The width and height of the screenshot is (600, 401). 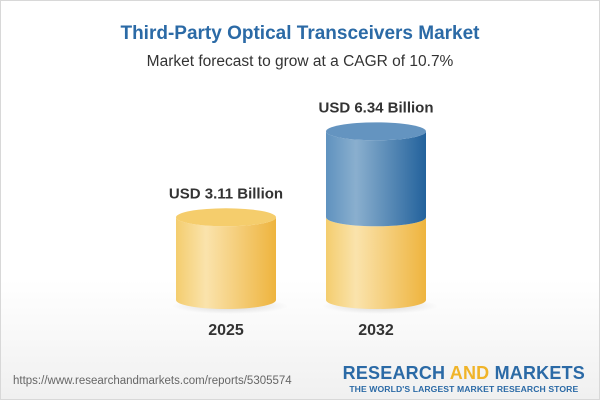 I want to click on bar-top-2025, so click(x=226, y=217).